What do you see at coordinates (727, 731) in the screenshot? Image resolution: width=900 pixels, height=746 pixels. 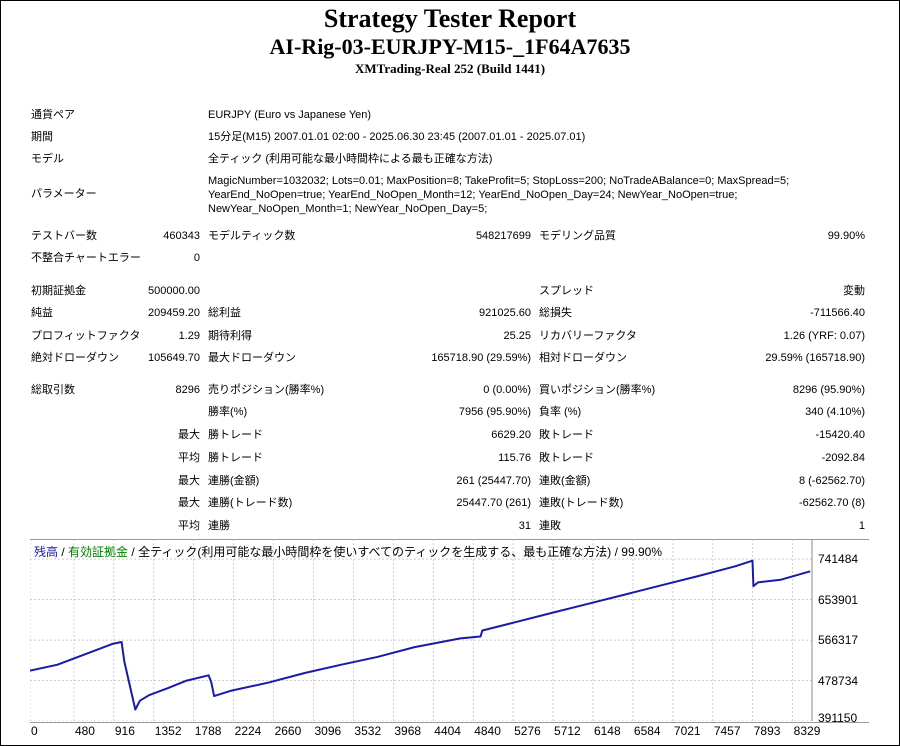 I see `x-tick-label: 7457` at bounding box center [727, 731].